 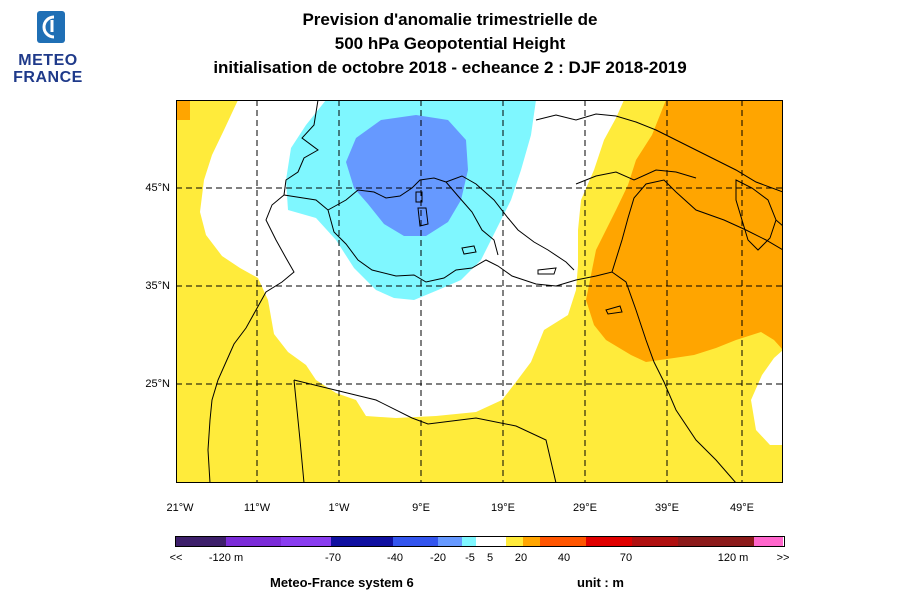 I want to click on colorbar-label-max: >>, so click(x=783, y=558).